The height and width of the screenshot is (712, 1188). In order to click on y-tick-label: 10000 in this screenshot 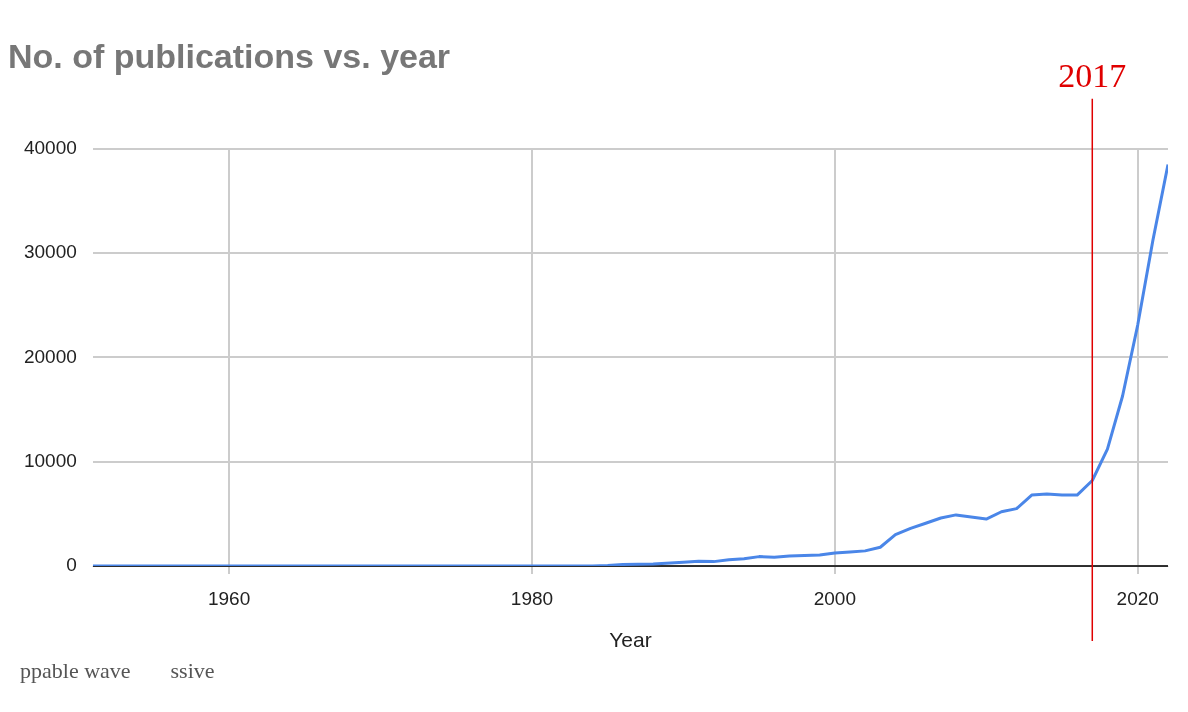, I will do `click(50, 460)`.